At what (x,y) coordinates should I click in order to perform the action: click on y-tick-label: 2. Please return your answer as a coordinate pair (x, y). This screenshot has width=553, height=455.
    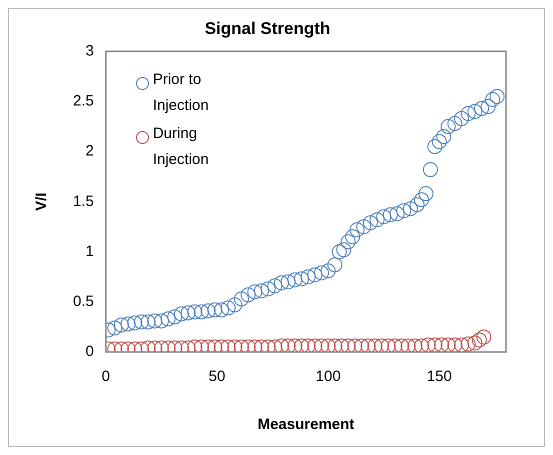
    Looking at the image, I should click on (90, 151).